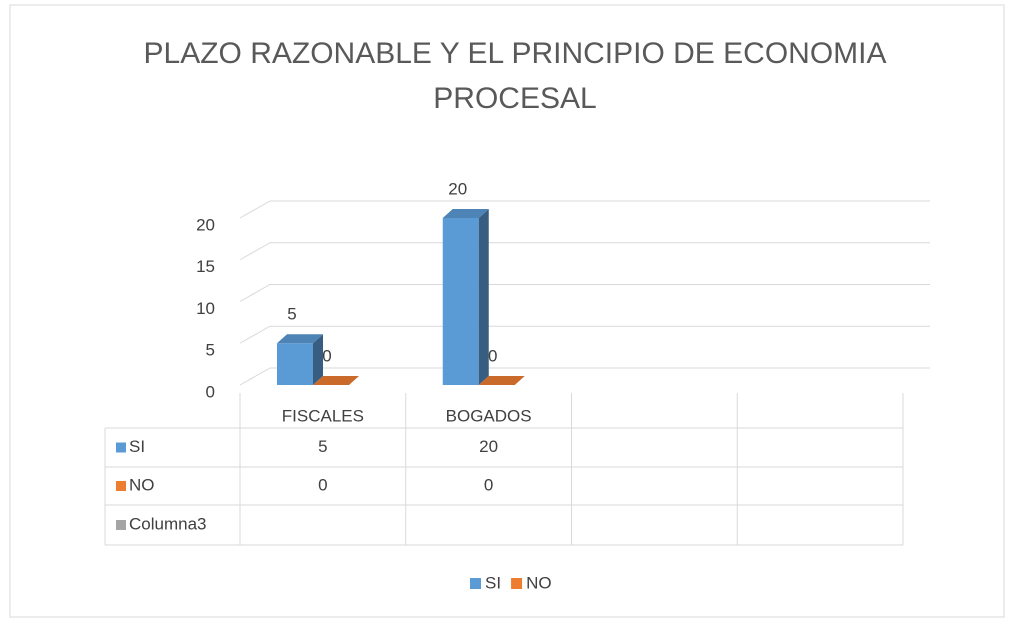 The image size is (1010, 618). Describe the element at coordinates (205, 308) in the screenshot. I see `y-tick-label: 10` at that location.